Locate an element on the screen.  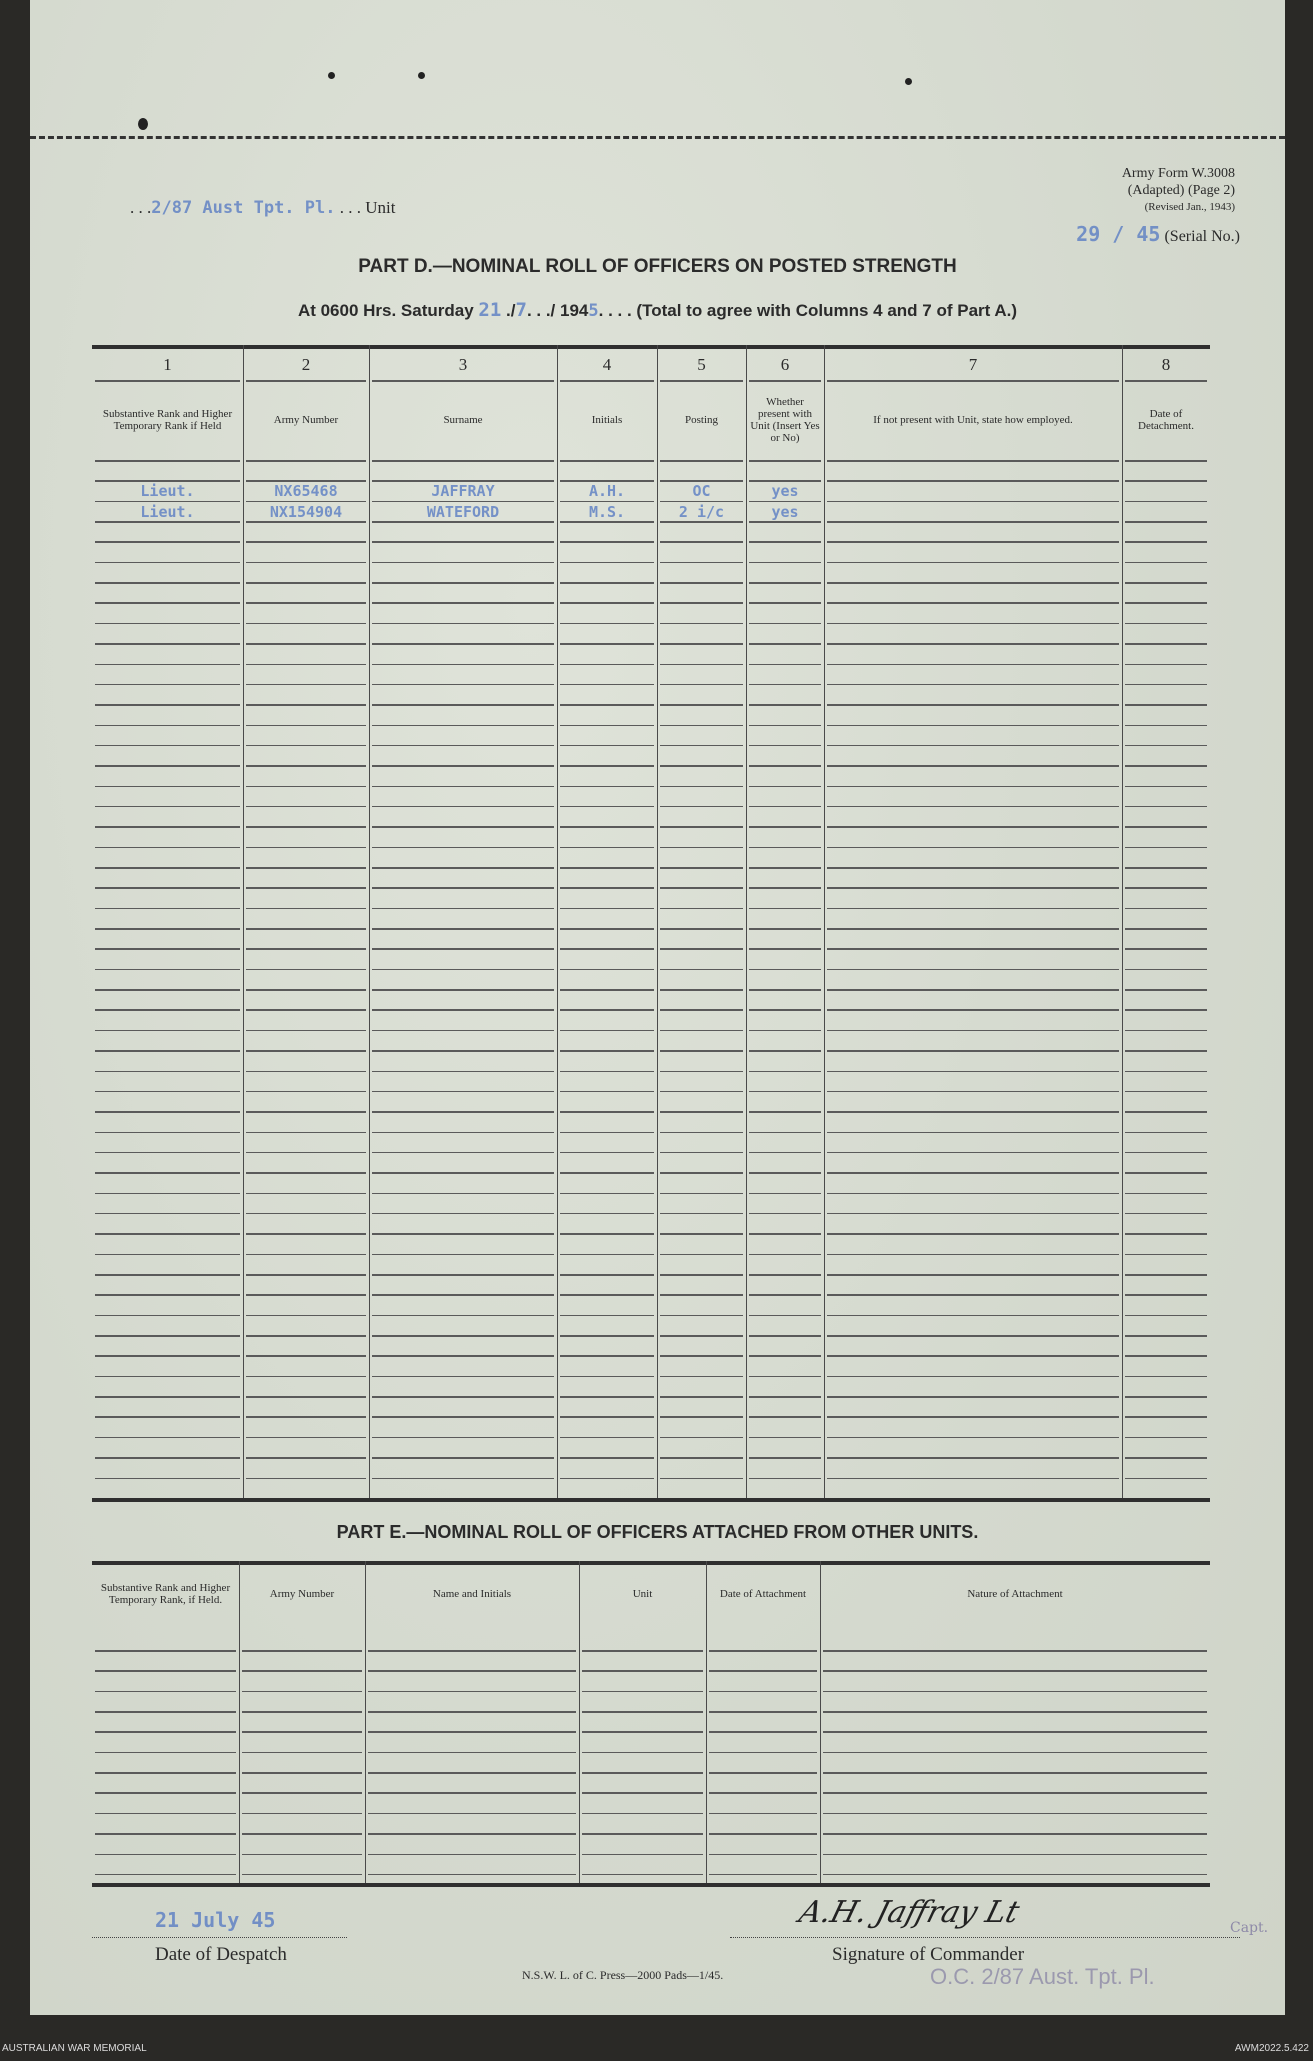
form-revision: (Revised Jan., 1943) is located at coordinates (1189, 207).